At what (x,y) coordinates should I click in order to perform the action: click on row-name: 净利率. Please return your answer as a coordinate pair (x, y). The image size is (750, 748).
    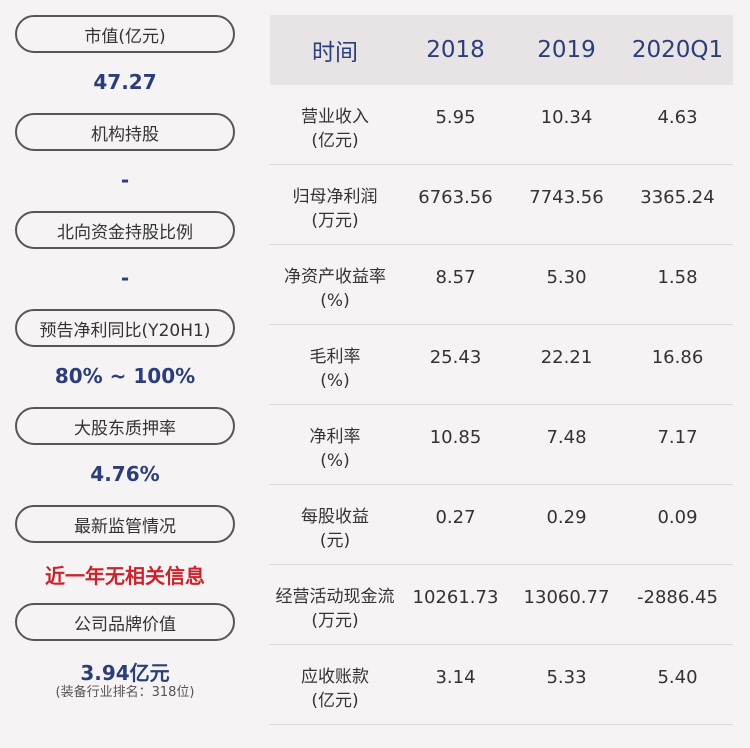
    Looking at the image, I should click on (335, 437).